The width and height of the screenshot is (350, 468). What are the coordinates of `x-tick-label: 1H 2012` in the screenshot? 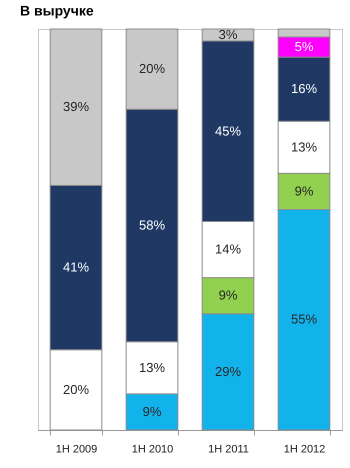 It's located at (305, 450).